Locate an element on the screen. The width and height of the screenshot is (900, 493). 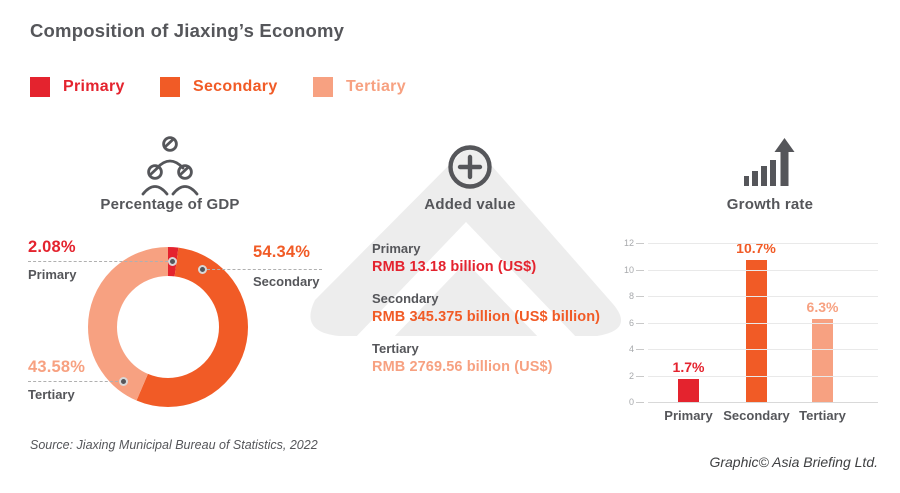
bar-secondary is located at coordinates (756, 331).